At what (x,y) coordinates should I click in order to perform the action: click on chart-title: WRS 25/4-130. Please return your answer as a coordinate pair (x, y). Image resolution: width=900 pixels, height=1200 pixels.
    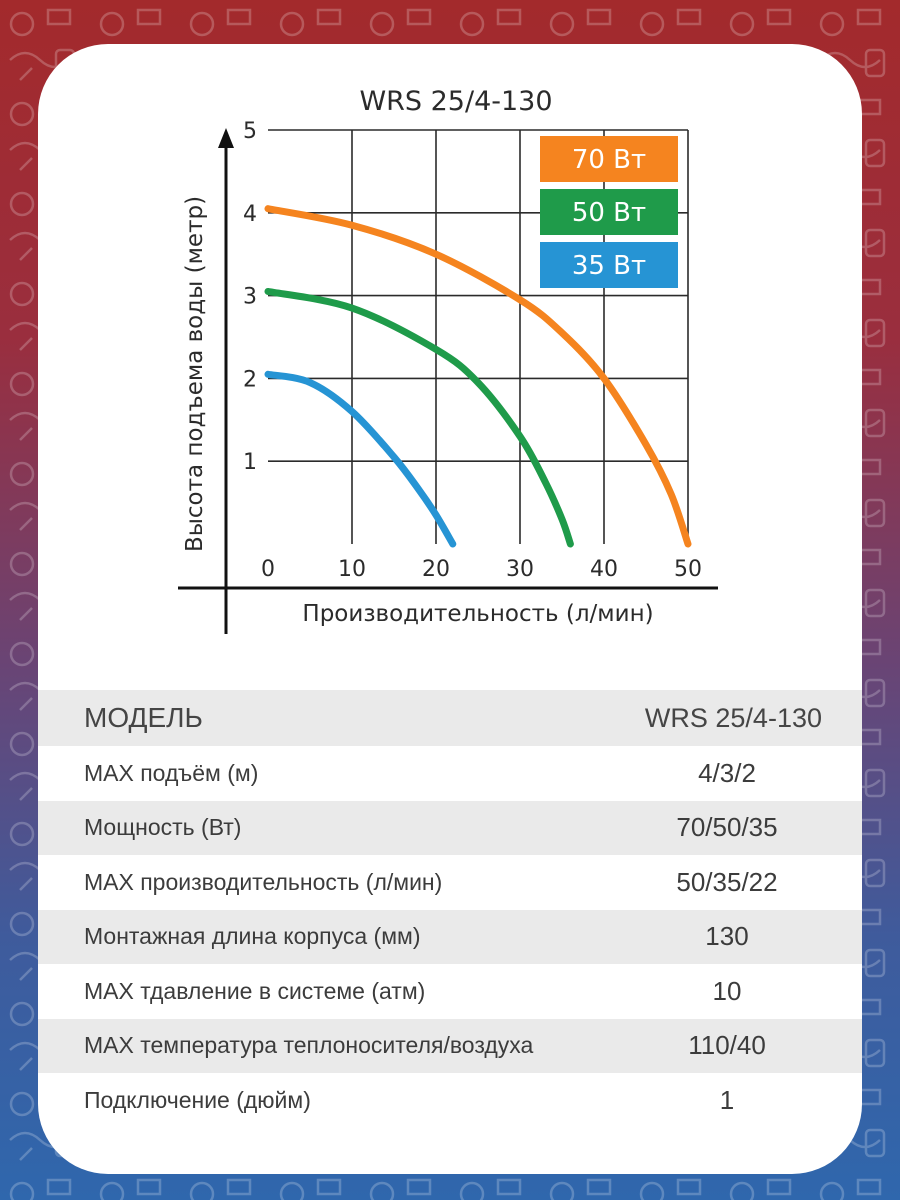
    Looking at the image, I should click on (455, 101).